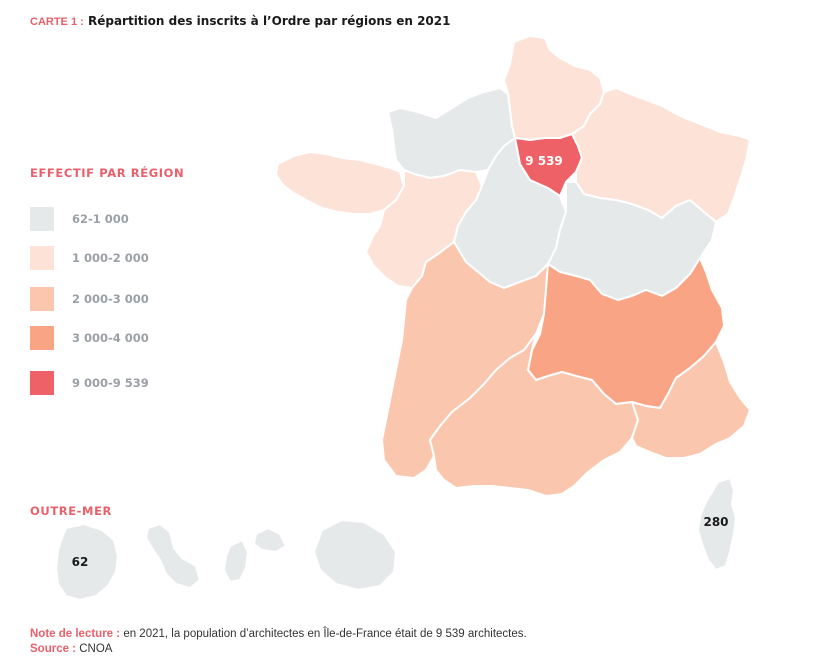  I want to click on legend-item: 2 000-3 000, so click(89, 299).